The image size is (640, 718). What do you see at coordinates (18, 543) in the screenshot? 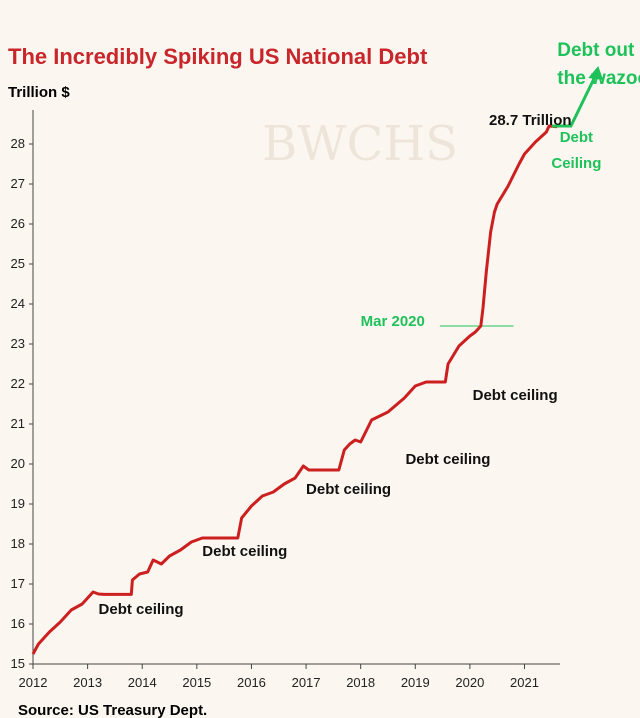
I see `y-tick-label: 18` at bounding box center [18, 543].